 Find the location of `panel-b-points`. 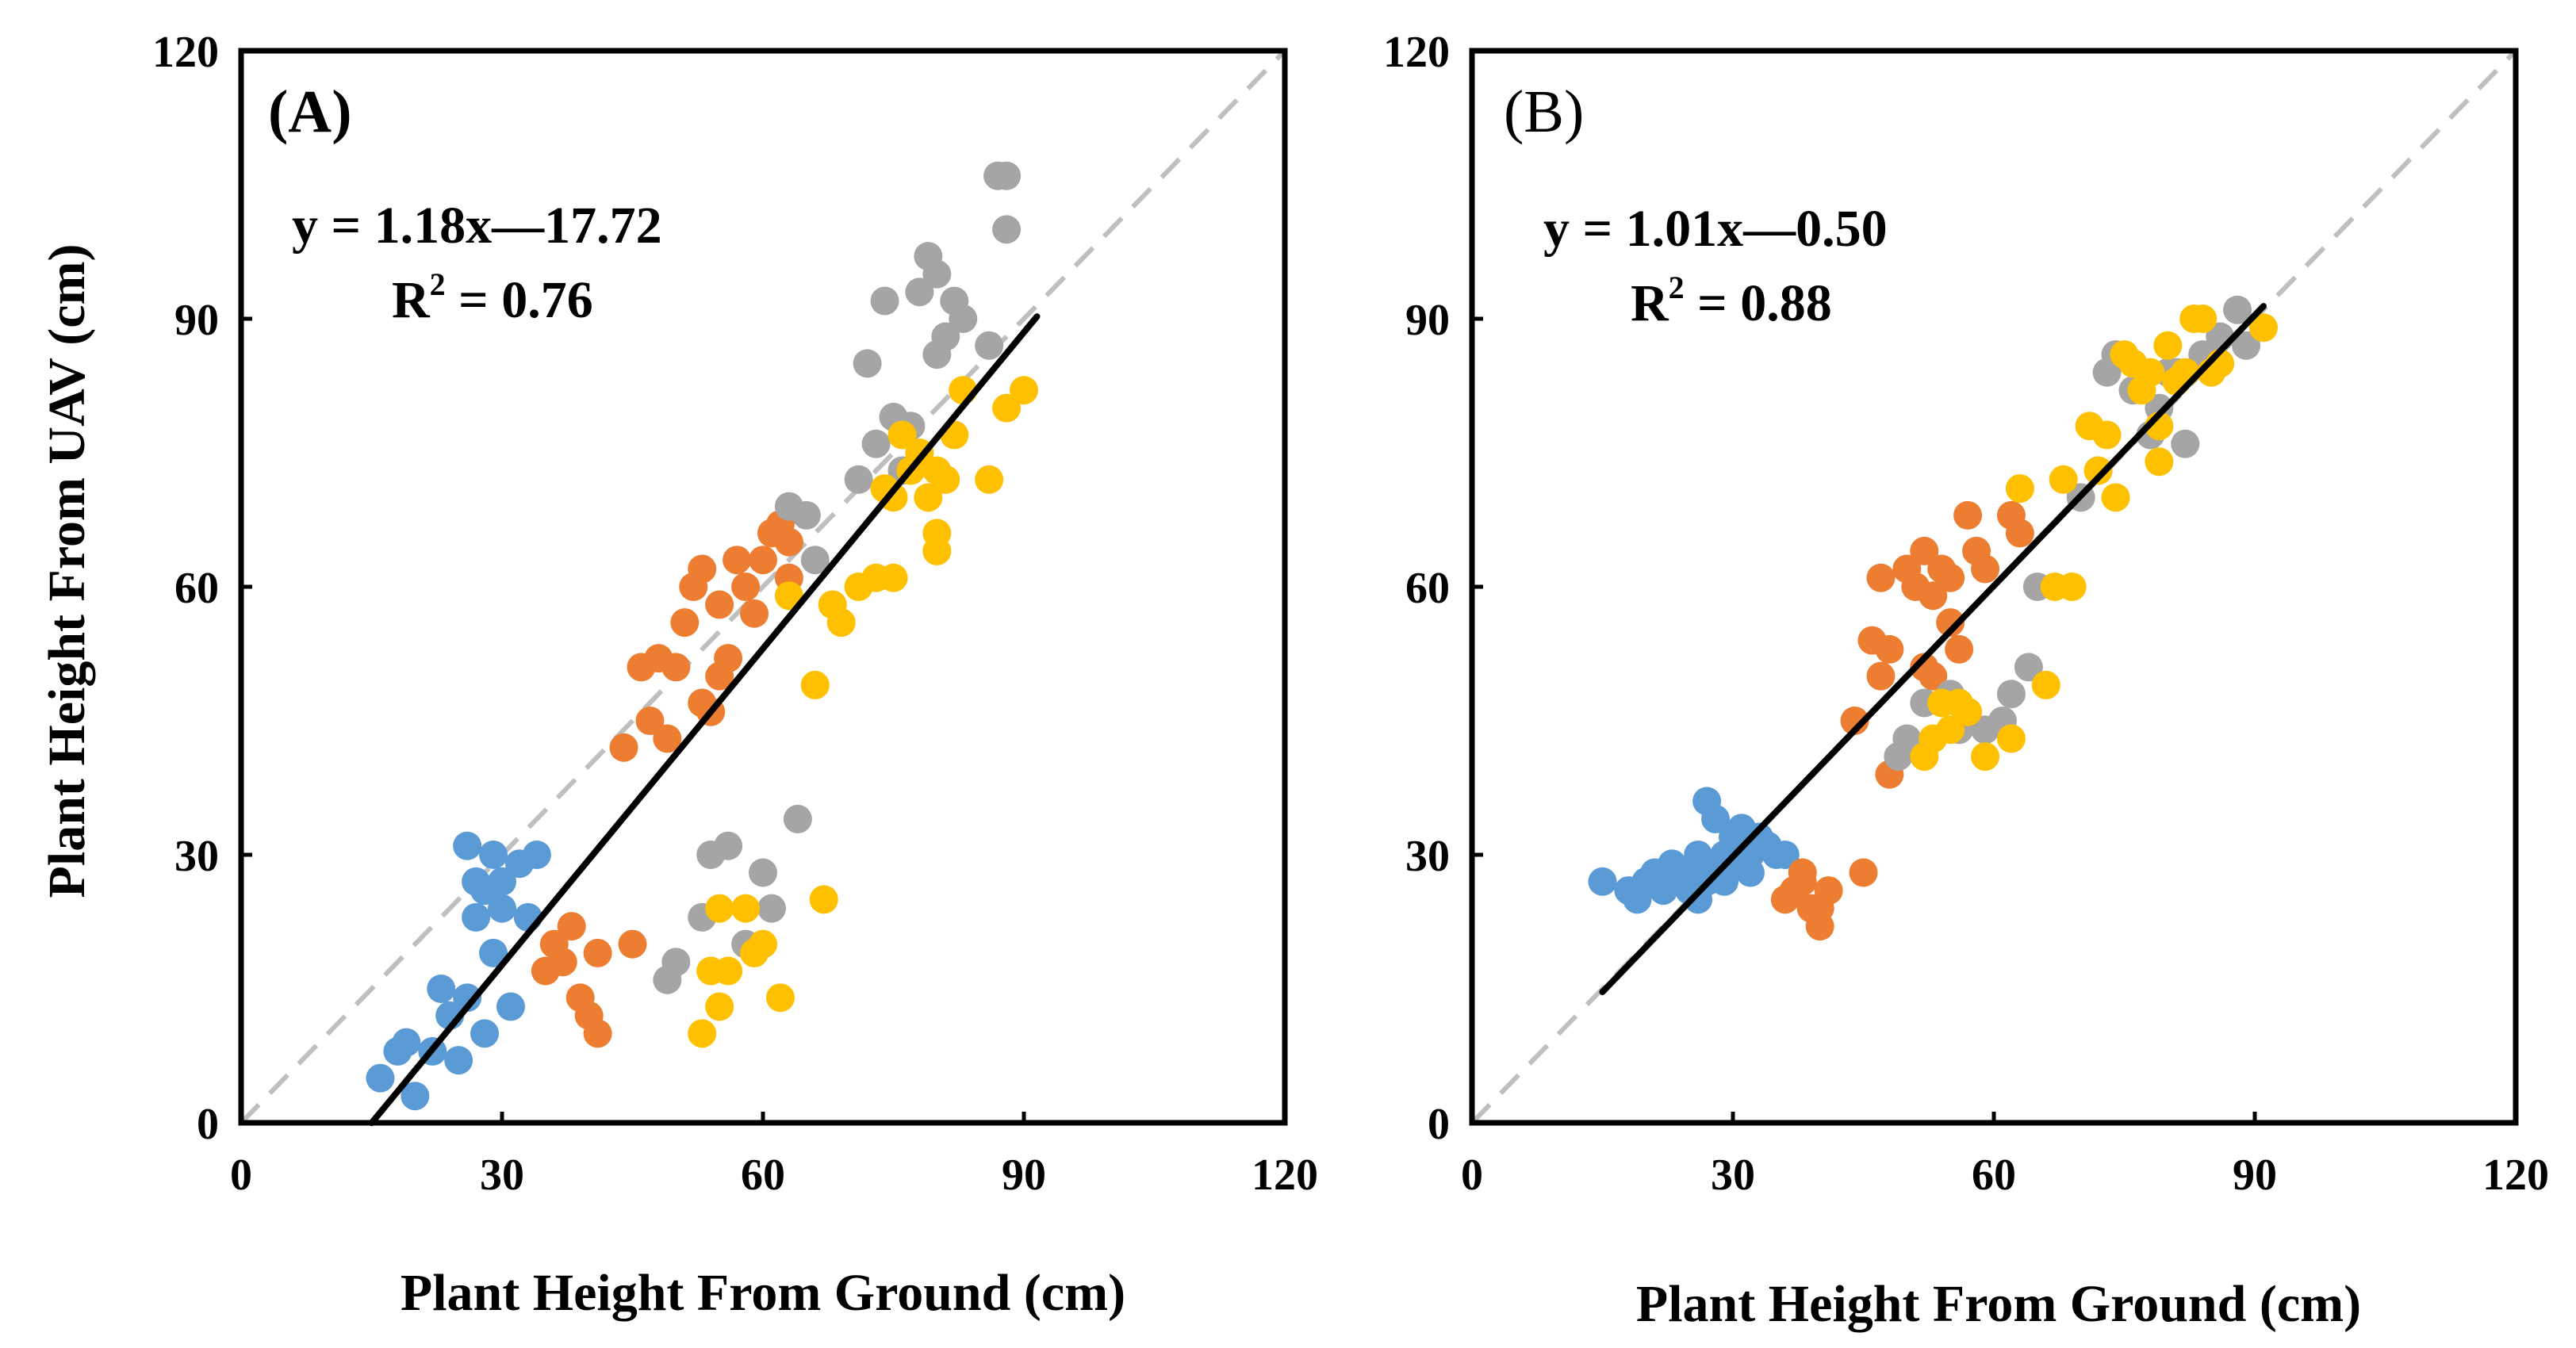

panel-b-points is located at coordinates (1933, 618).